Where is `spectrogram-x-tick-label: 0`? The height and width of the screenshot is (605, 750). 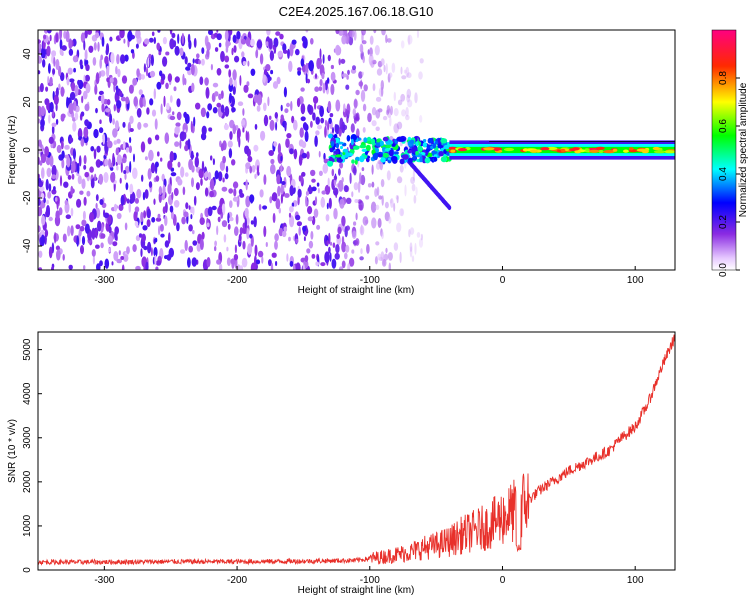
spectrogram-x-tick-label: 0 is located at coordinates (503, 280).